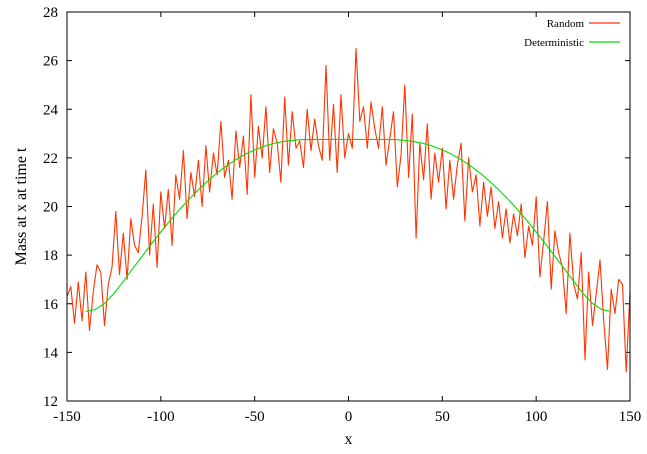 The width and height of the screenshot is (647, 454). What do you see at coordinates (255, 417) in the screenshot?
I see `x-tick-label: -50` at bounding box center [255, 417].